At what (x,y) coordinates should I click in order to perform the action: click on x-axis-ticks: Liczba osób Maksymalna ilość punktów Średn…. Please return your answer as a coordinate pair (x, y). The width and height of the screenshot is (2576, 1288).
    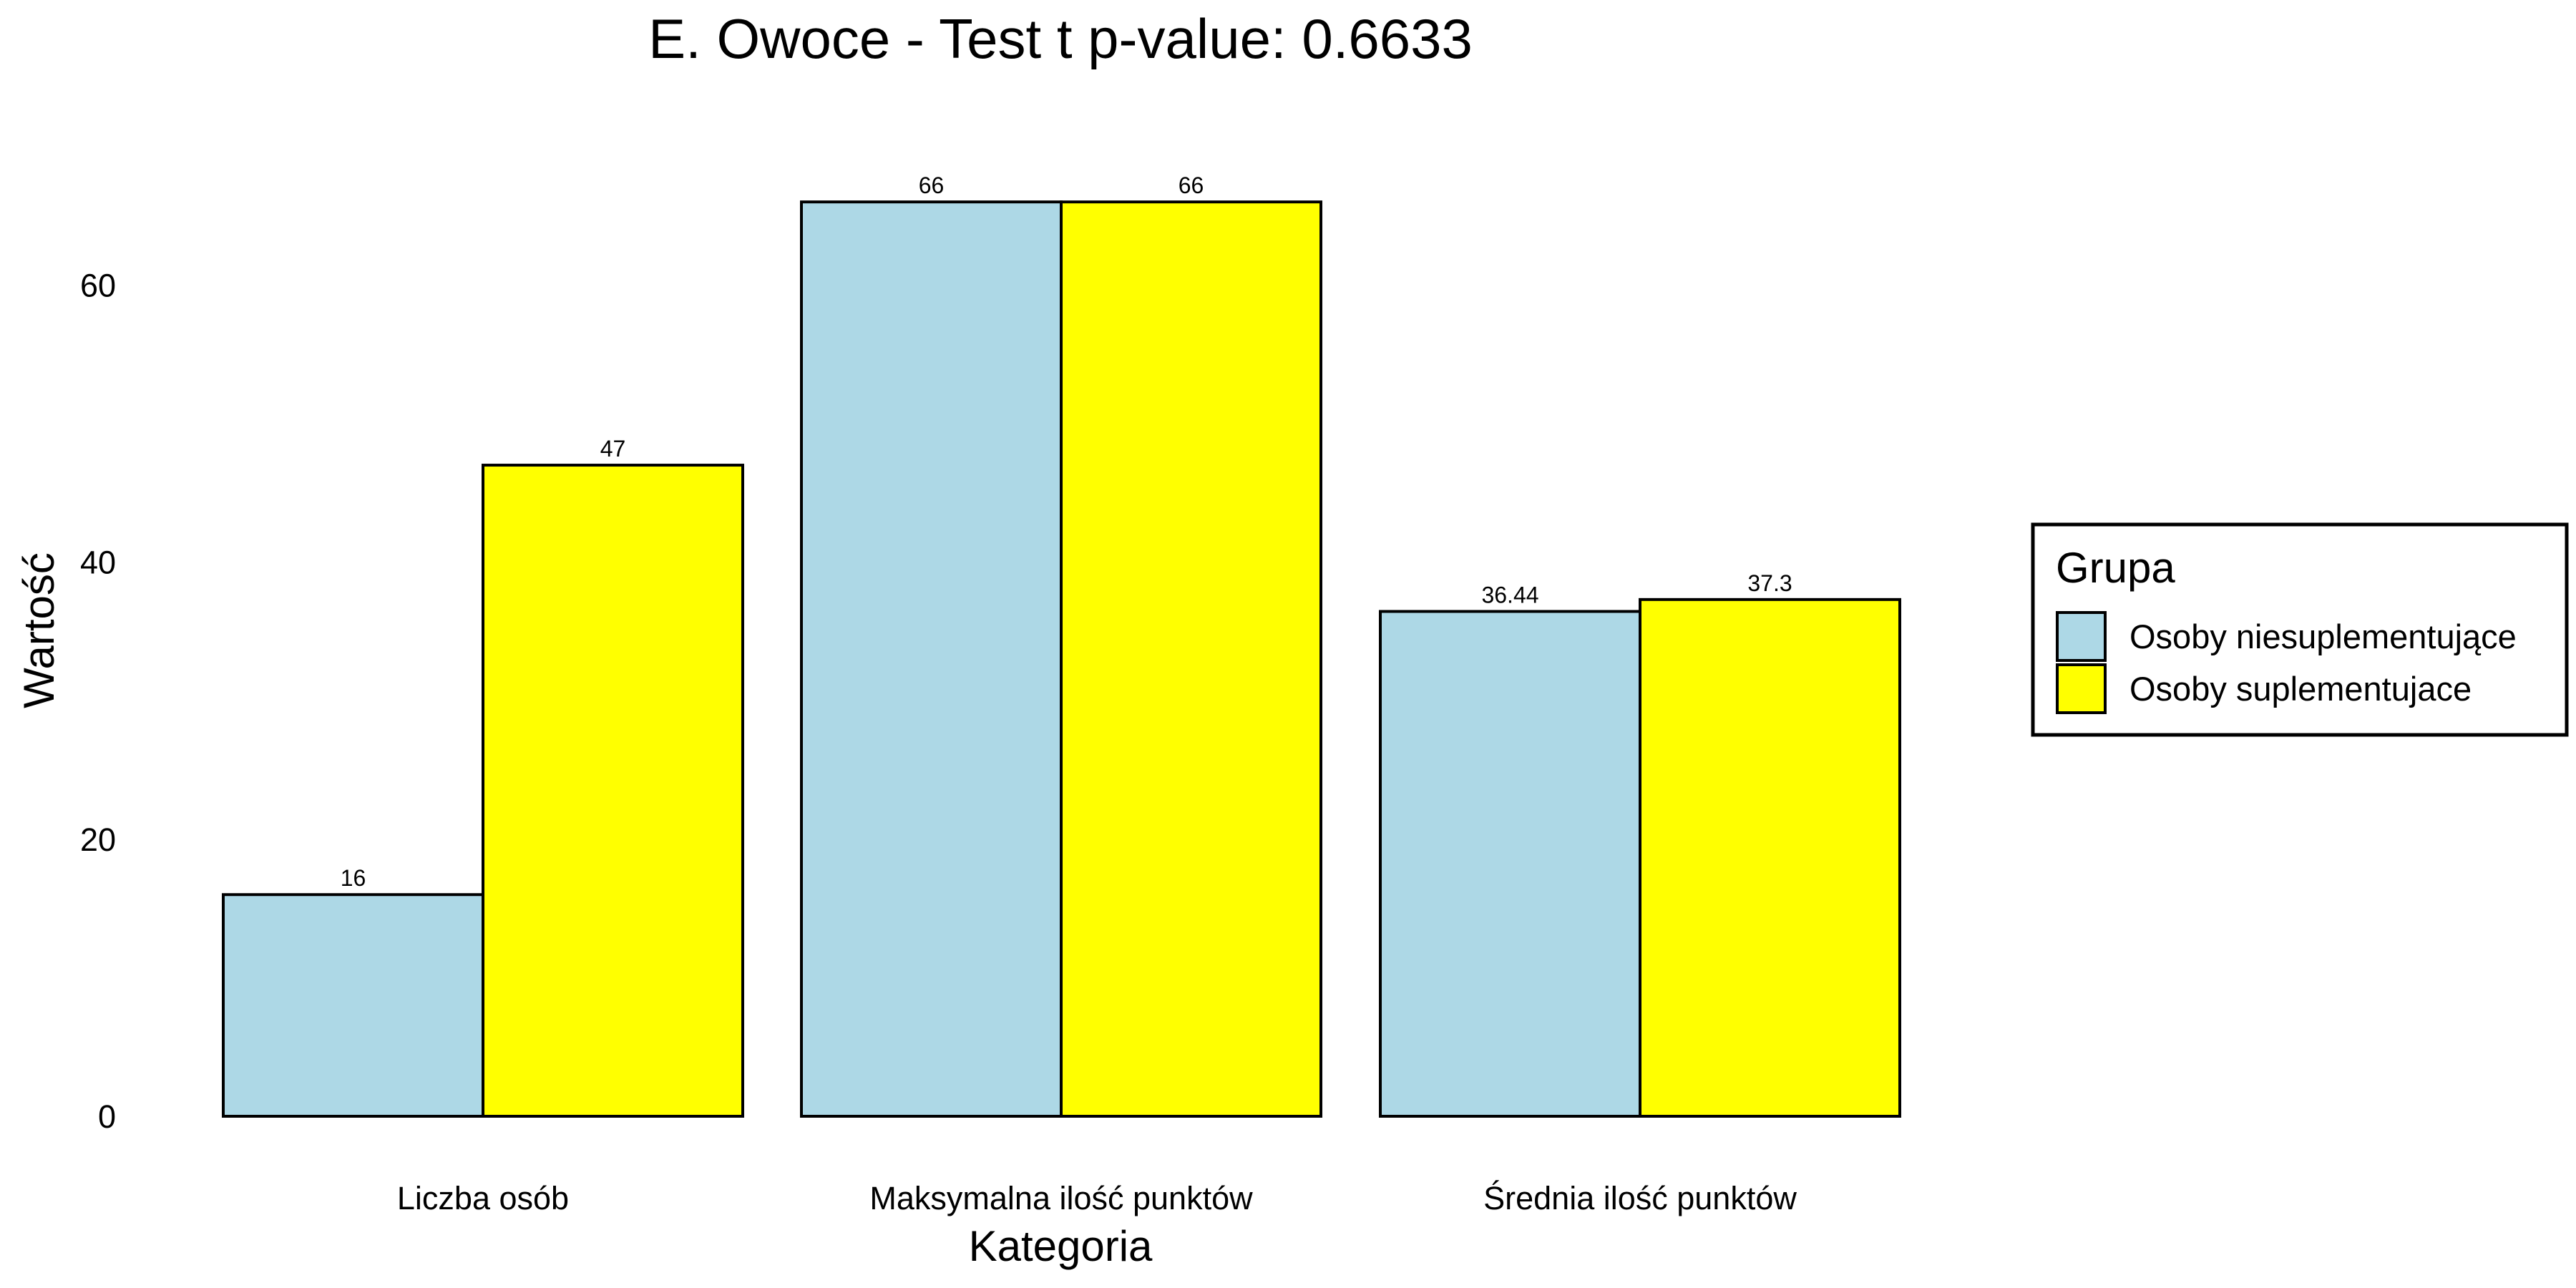
    Looking at the image, I should click on (1097, 1198).